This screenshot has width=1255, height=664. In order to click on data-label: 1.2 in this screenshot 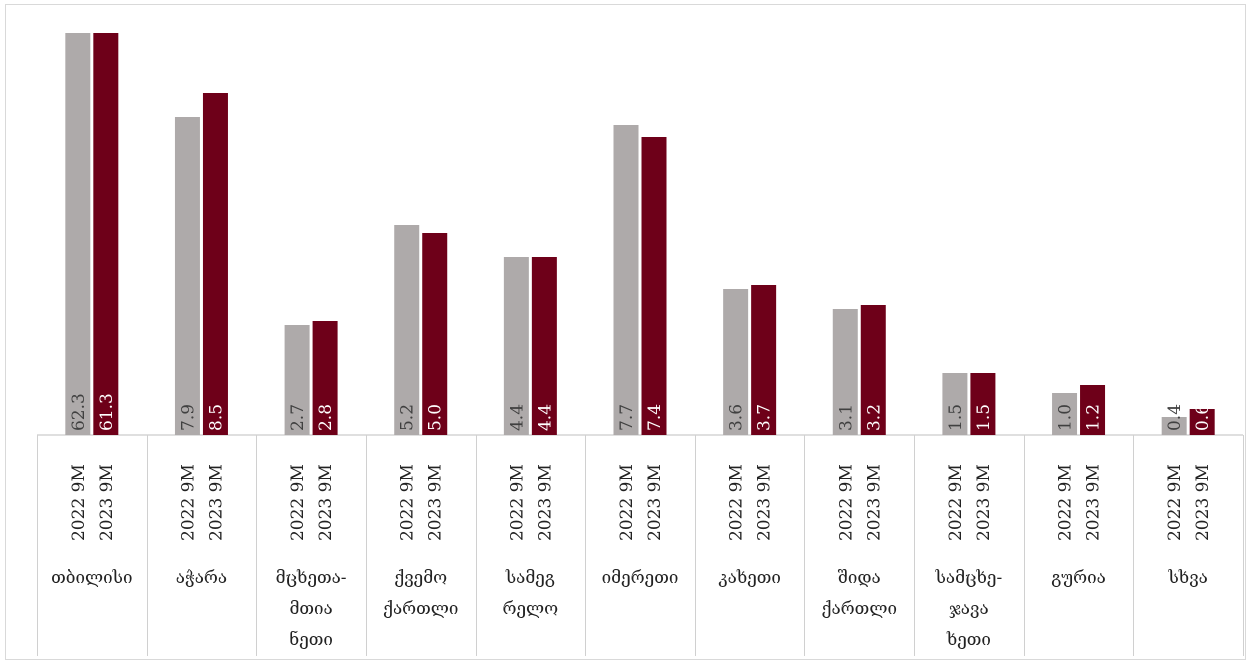, I will do `click(1094, 417)`.